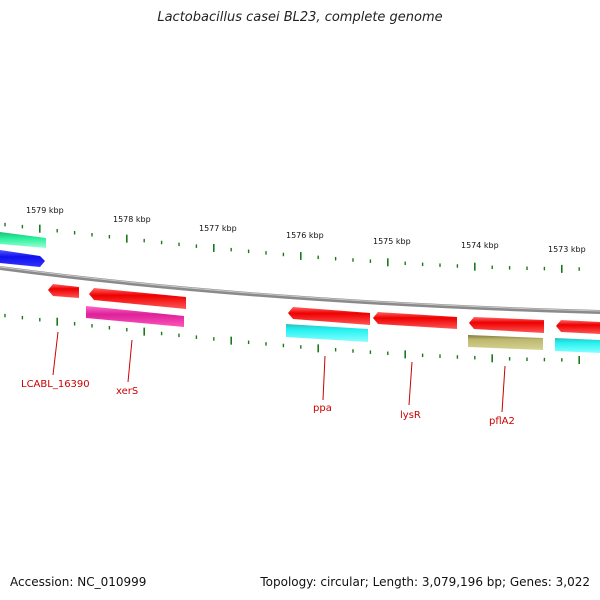  I want to click on leader-line-lysr, so click(410, 383).